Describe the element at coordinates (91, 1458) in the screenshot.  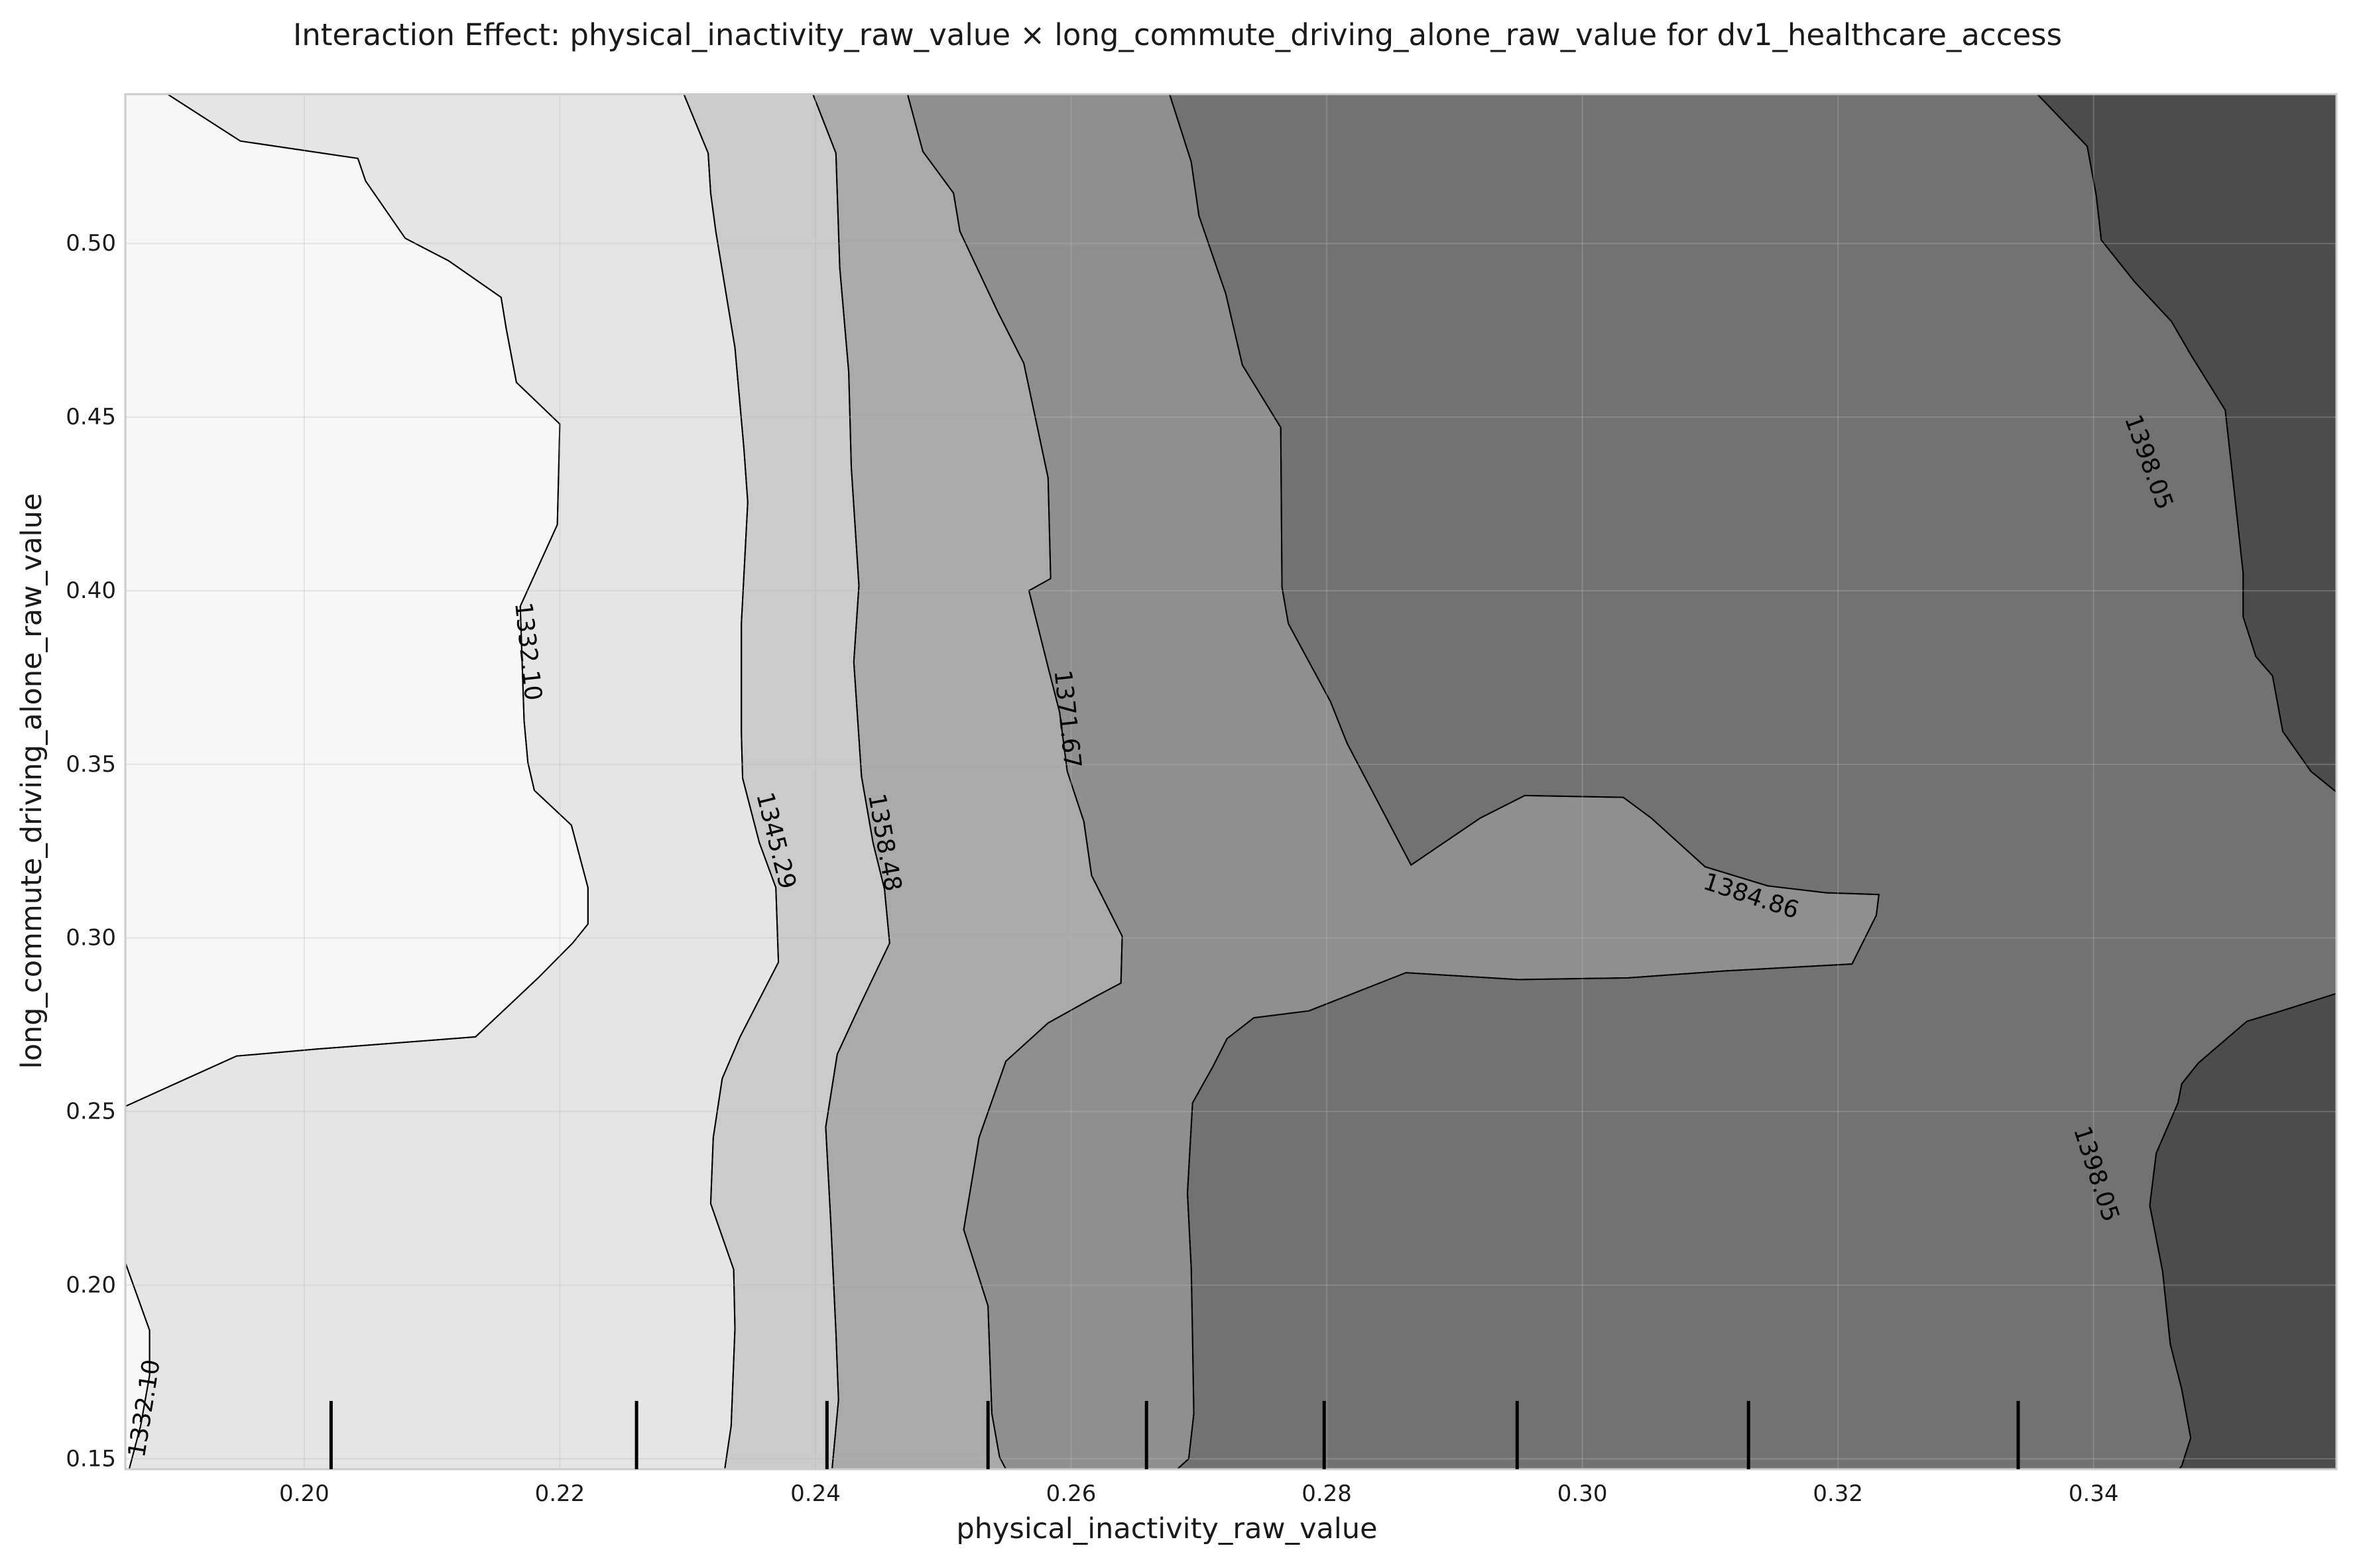
I see `y-tick-label: 0.15` at that location.